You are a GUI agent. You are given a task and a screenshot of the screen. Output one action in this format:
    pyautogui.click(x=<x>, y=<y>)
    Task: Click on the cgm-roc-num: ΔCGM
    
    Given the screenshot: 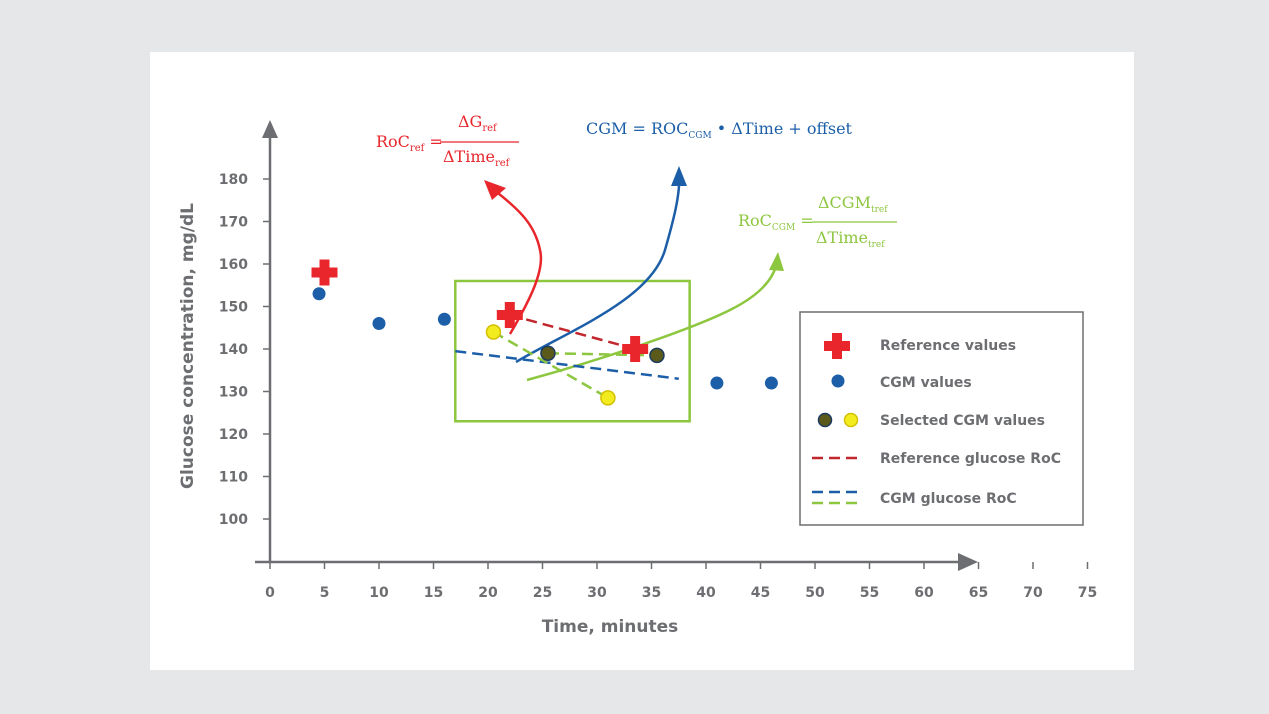 What is the action you would take?
    pyautogui.click(x=844, y=202)
    